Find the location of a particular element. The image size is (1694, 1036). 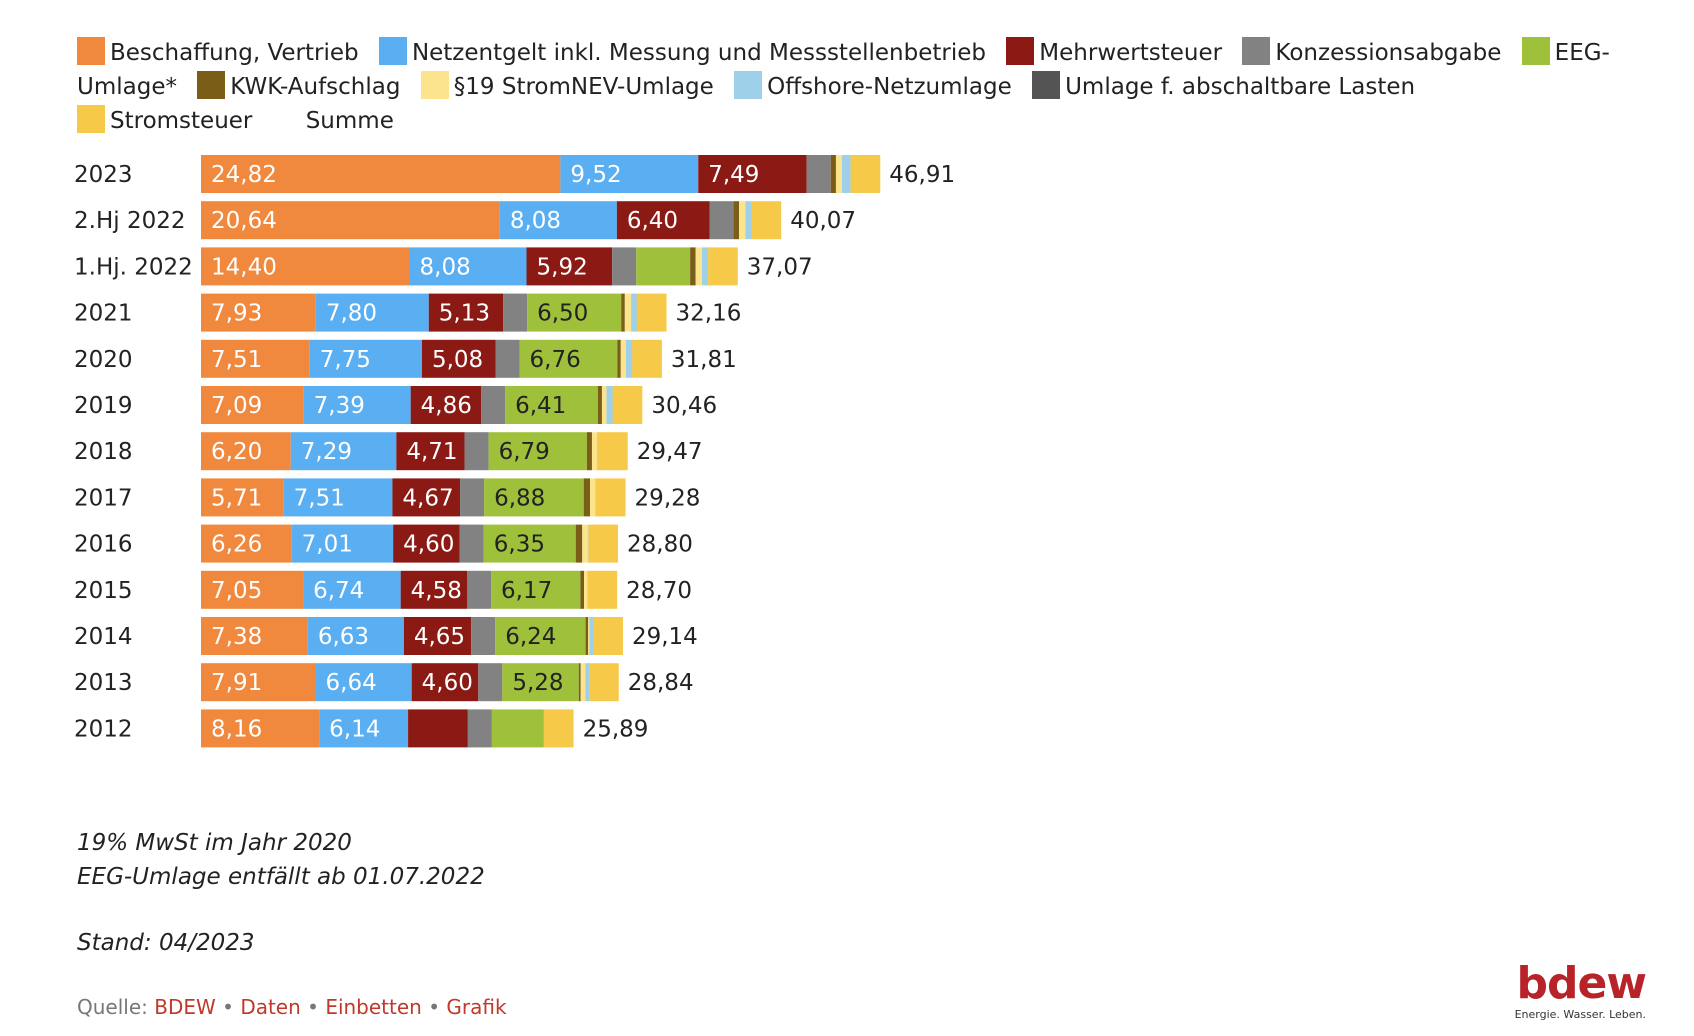

embed-link: Einbetten is located at coordinates (373, 1007).